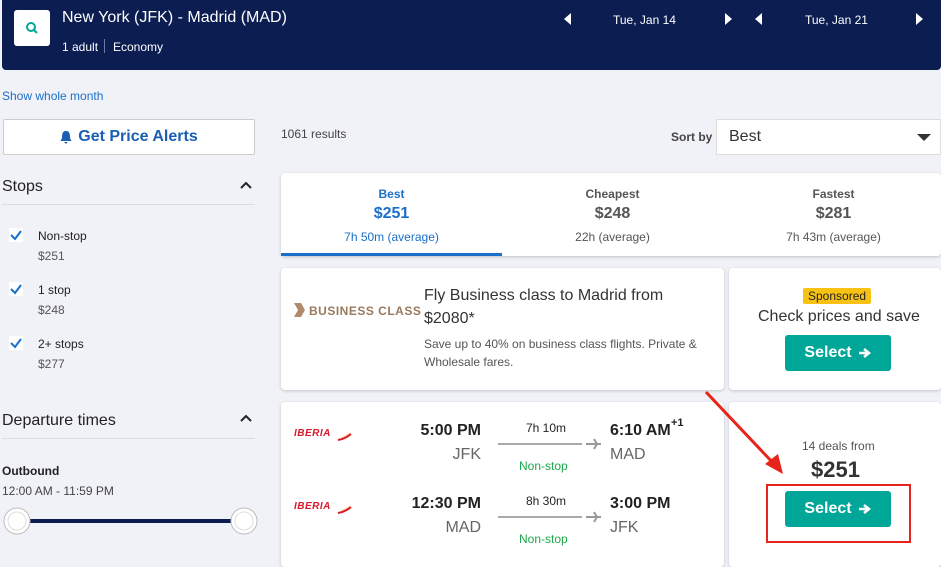 This screenshot has height=567, width=941. Describe the element at coordinates (837, 296) in the screenshot. I see `sponsored-badge: Sponsored` at that location.